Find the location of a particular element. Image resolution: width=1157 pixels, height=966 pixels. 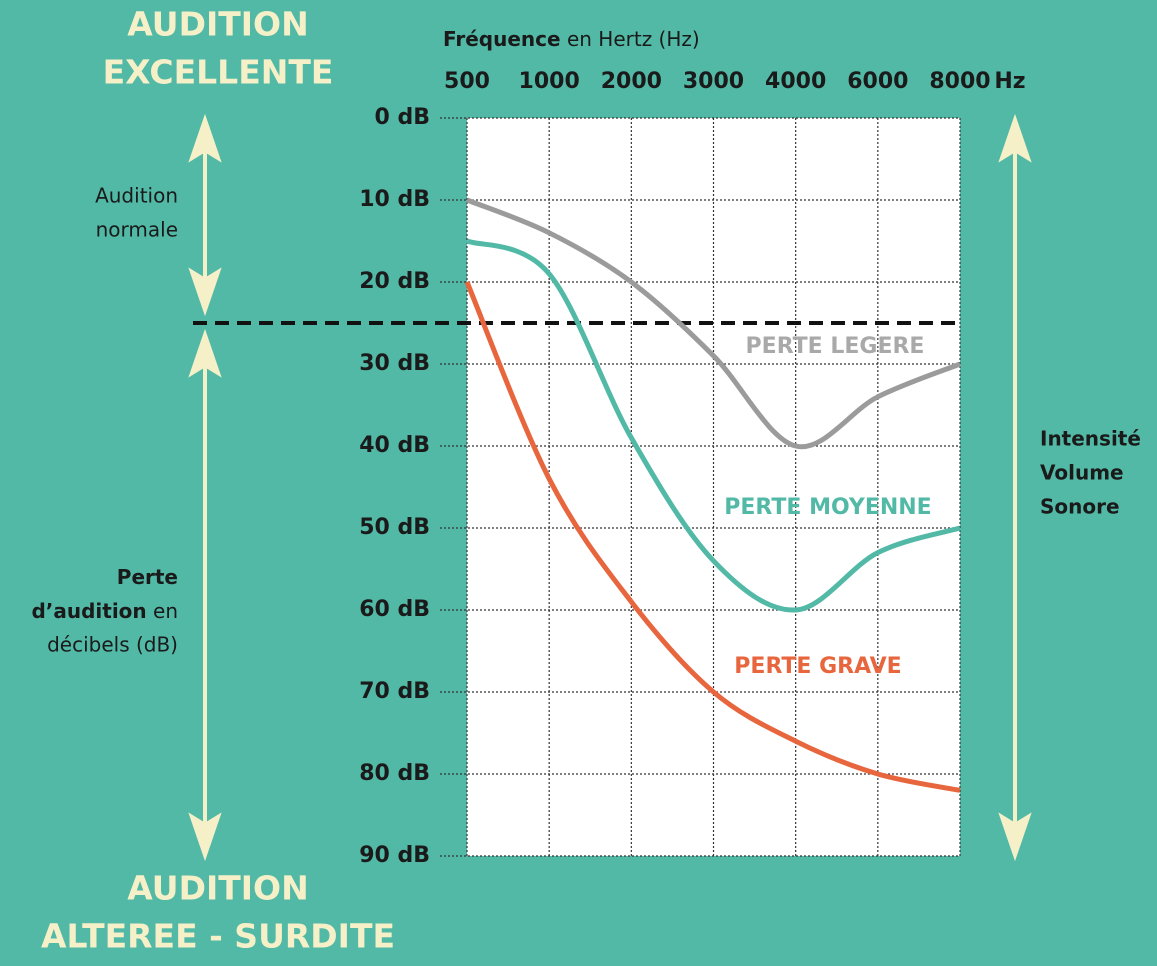

x-tick-label: 3000 is located at coordinates (713, 81).